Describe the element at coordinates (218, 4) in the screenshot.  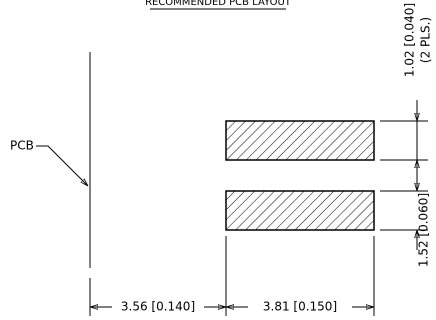
I see `title: RECOMMENDED PCB LAYOUT` at that location.